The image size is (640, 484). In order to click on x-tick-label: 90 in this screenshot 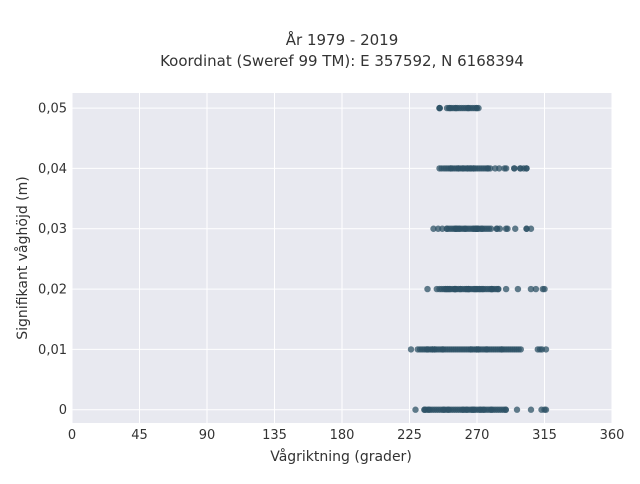, I will do `click(207, 435)`.